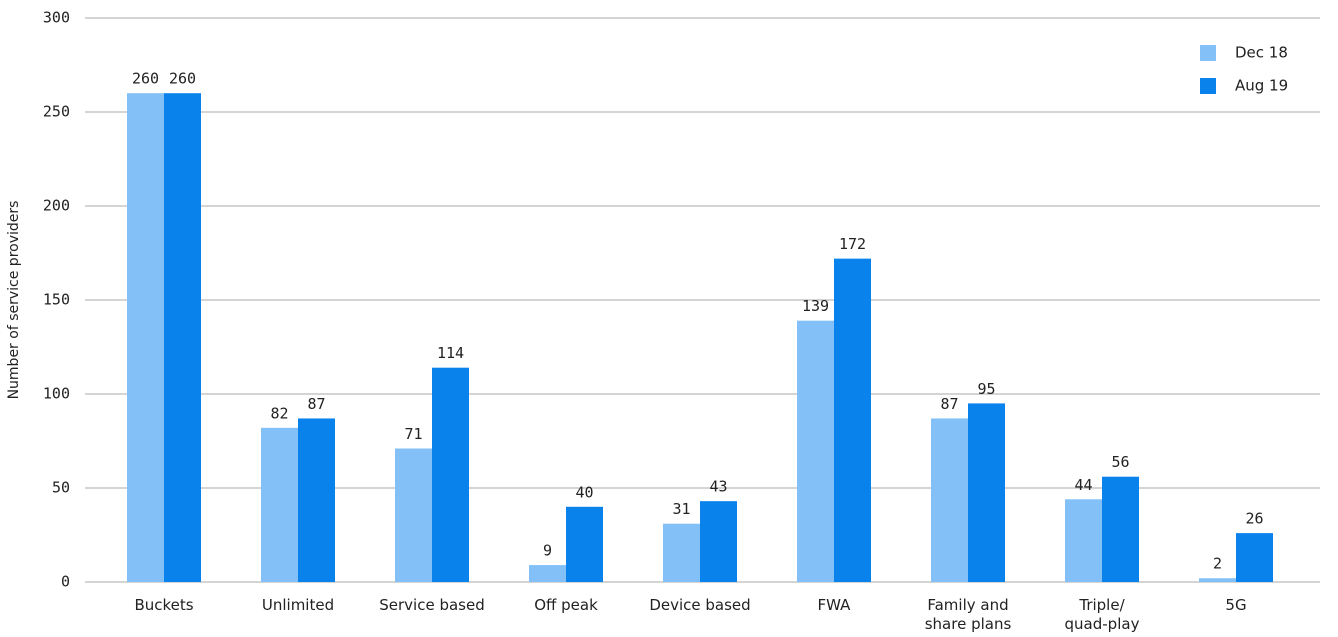 The width and height of the screenshot is (1338, 637). Describe the element at coordinates (431, 605) in the screenshot. I see `x-tick-label: Service based` at that location.